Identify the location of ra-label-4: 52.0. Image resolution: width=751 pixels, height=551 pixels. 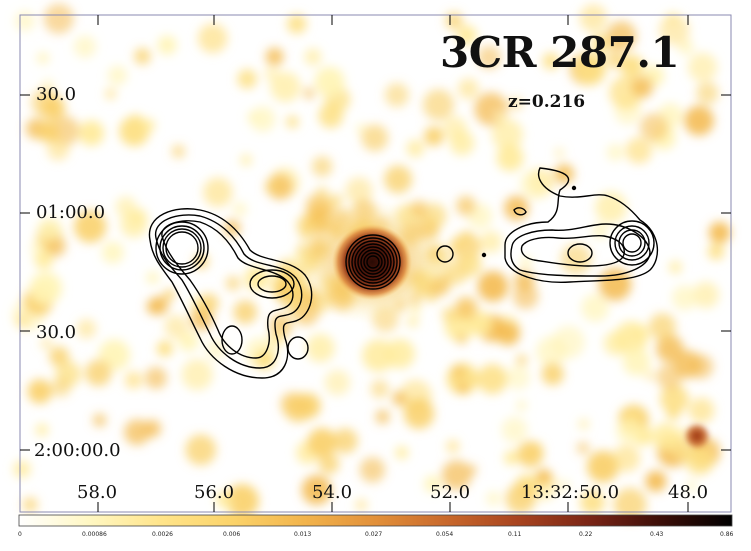
(450, 492).